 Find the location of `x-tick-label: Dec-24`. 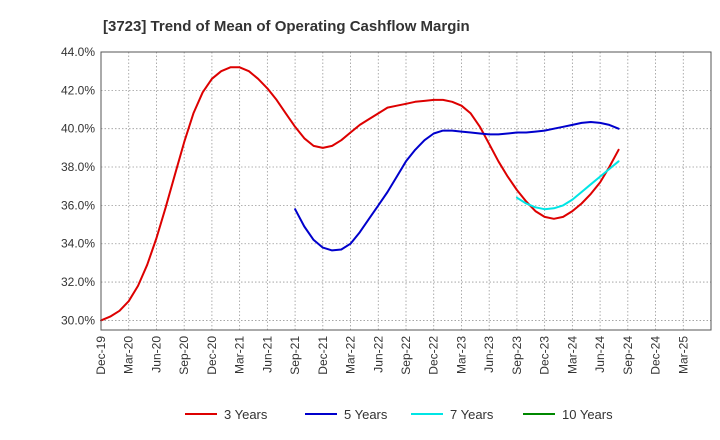

x-tick-label: Dec-24 is located at coordinates (656, 355).